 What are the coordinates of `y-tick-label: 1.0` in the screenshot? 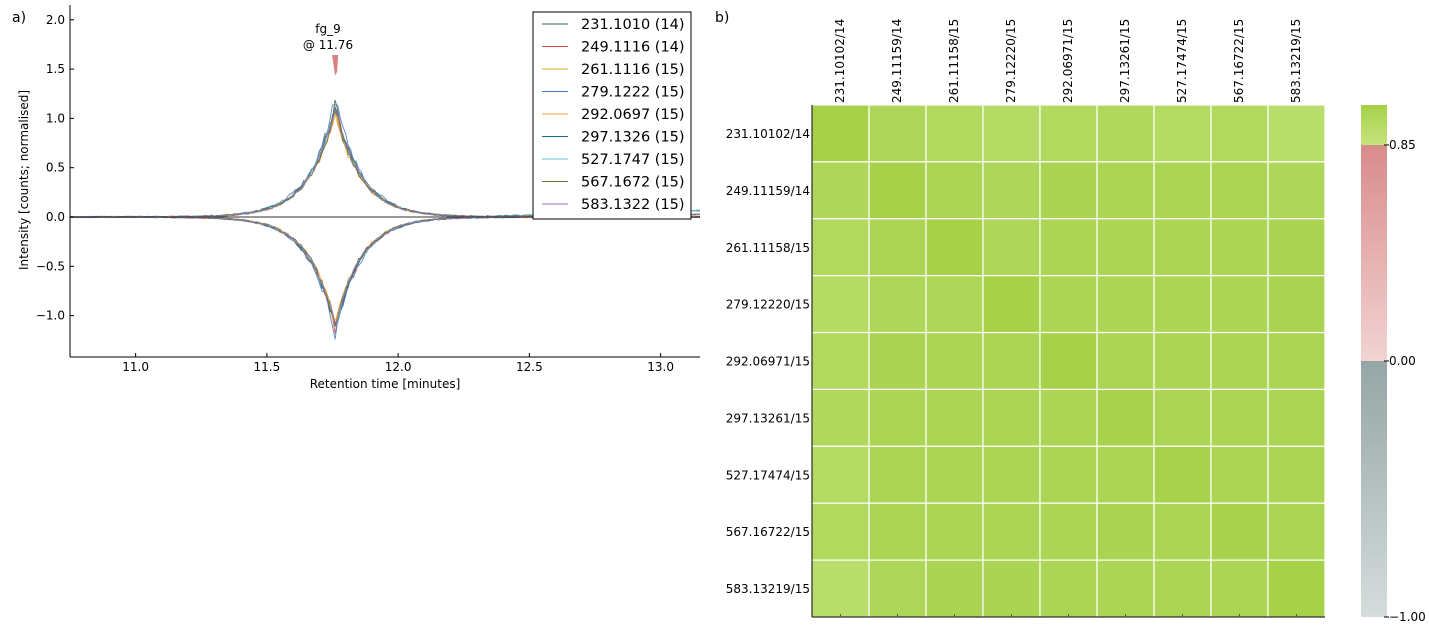 It's located at (55, 118).